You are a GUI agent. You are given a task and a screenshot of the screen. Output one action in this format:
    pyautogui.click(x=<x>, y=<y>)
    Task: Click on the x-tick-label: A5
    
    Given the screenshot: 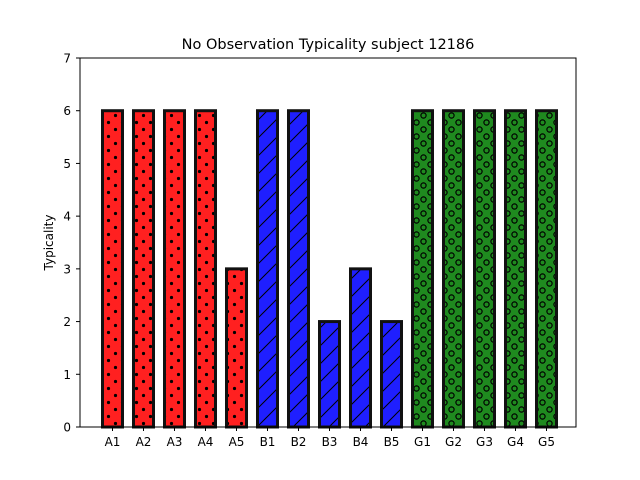 What is the action you would take?
    pyautogui.click(x=237, y=442)
    